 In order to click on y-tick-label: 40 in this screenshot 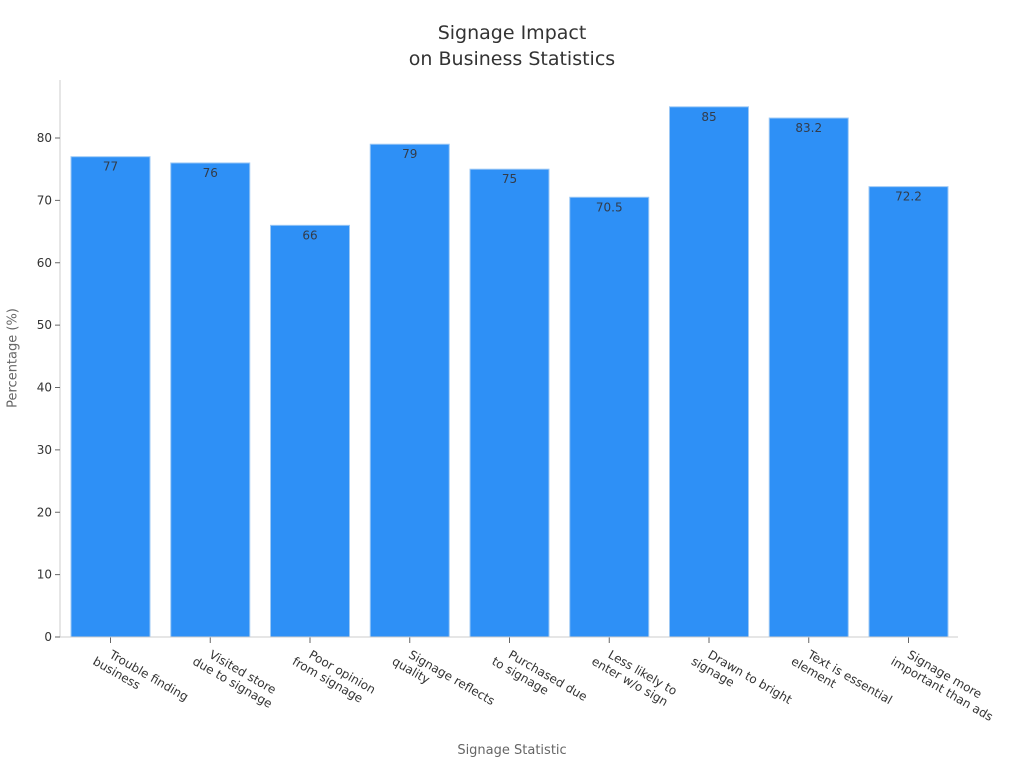, I will do `click(44, 388)`.